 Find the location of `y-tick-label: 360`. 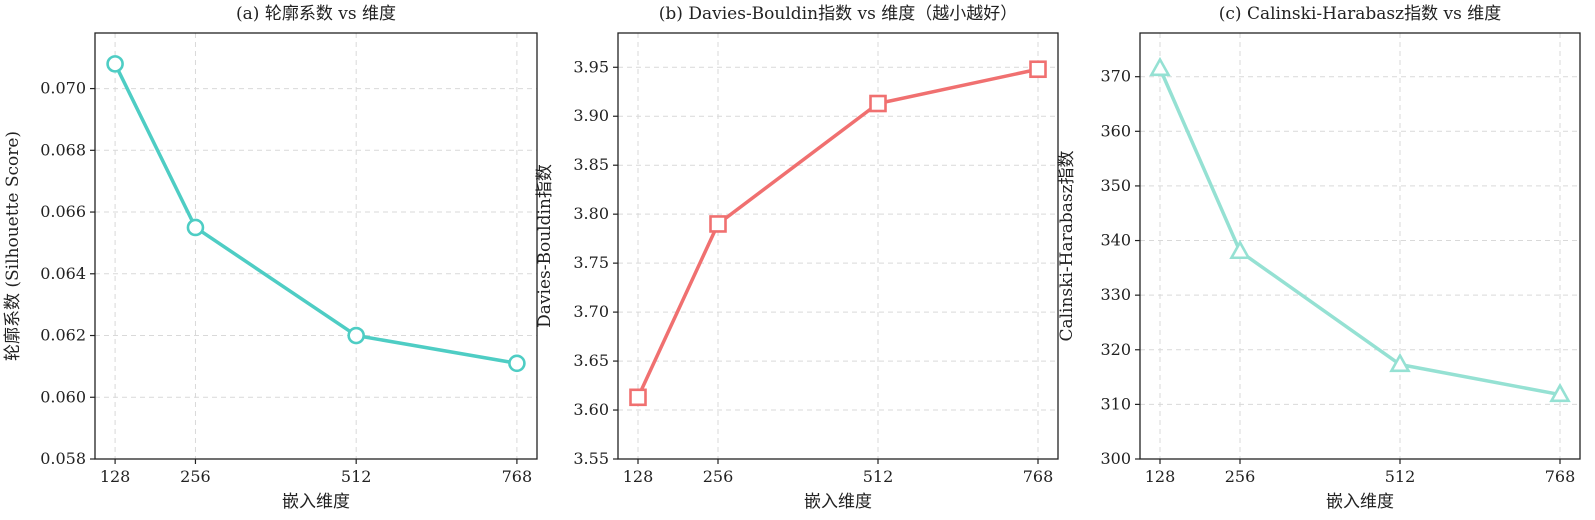

y-tick-label: 360 is located at coordinates (1115, 130).